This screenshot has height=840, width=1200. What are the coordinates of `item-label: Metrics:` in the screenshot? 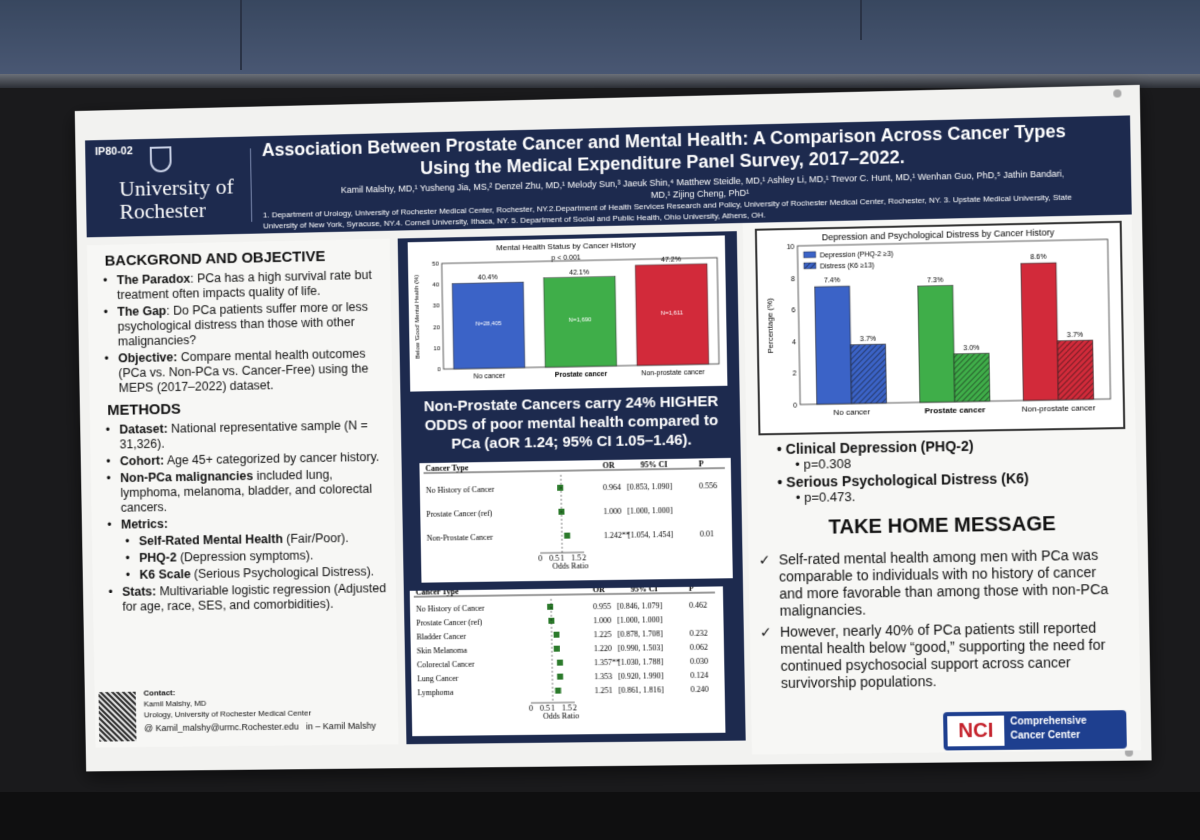 It's located at (144, 524).